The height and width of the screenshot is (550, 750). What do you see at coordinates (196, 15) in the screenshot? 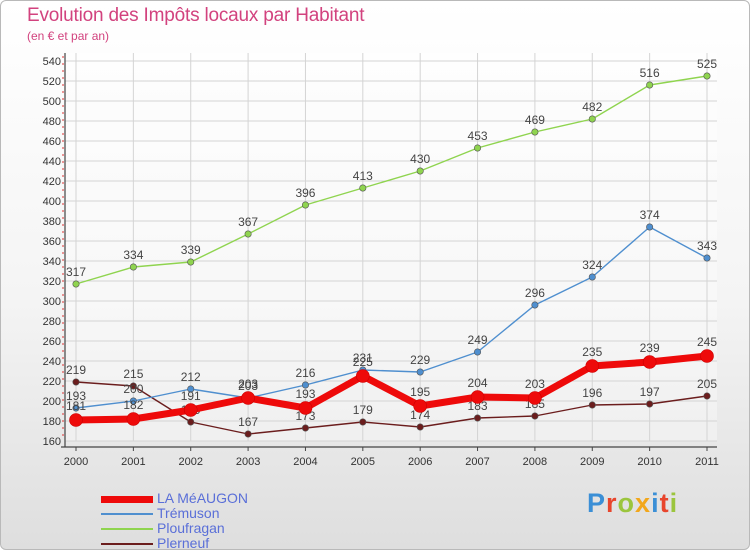
I see `chart-title: Evolution des Impôts locaux par Habitant` at bounding box center [196, 15].